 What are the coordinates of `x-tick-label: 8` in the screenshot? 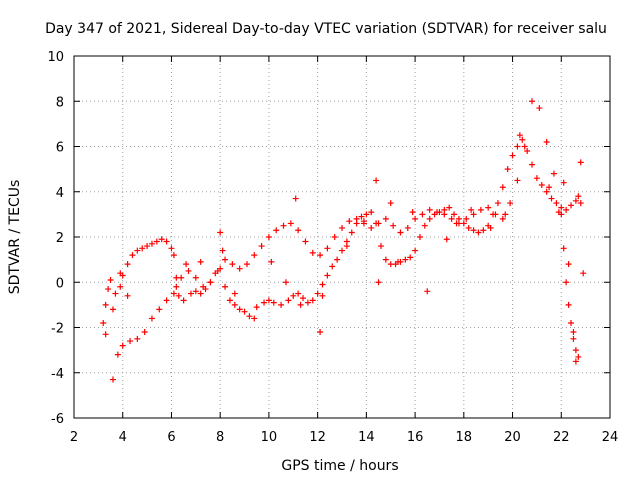 It's located at (220, 437).